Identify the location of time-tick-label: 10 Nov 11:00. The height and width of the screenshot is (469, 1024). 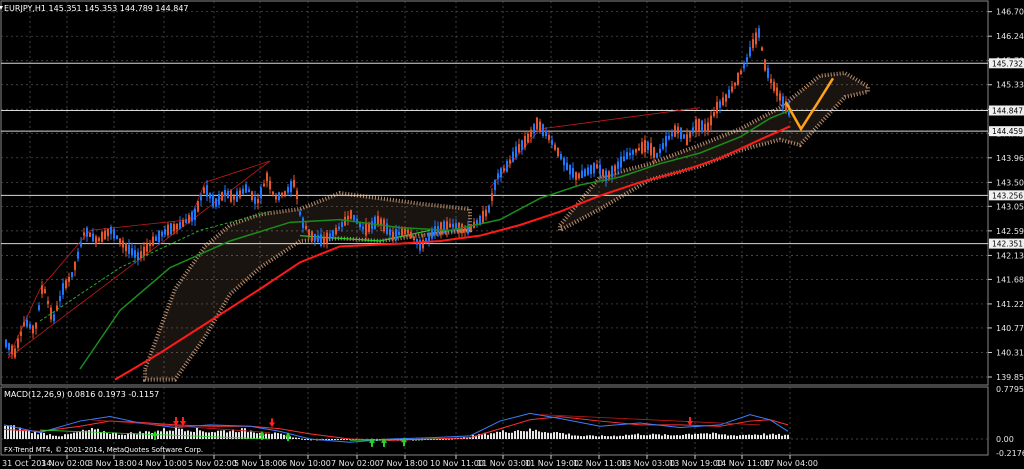
(457, 463).